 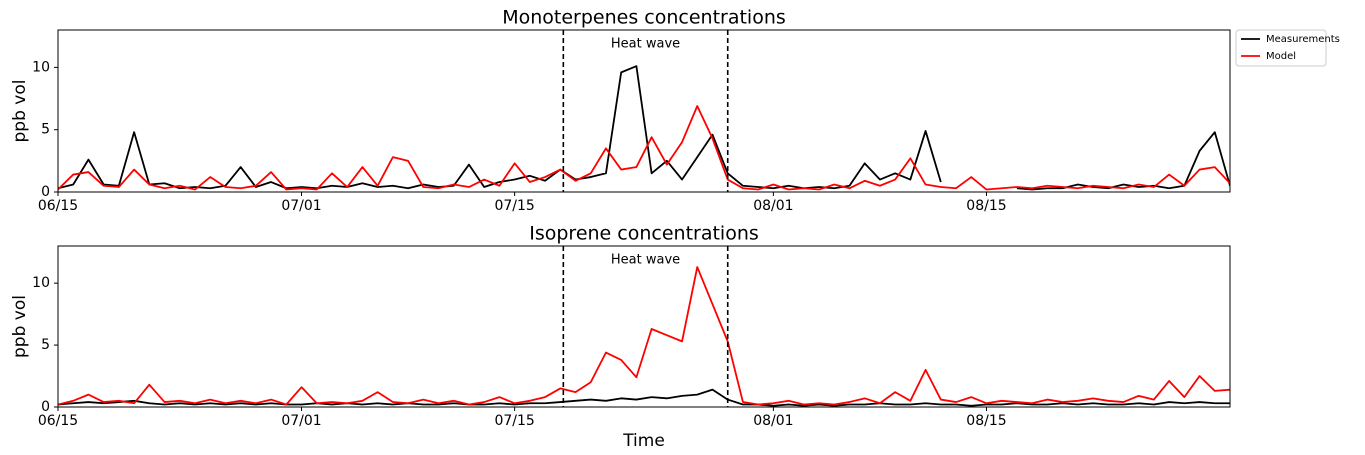 What do you see at coordinates (644, 234) in the screenshot?
I see `chart-title: Isoprene concentrations` at bounding box center [644, 234].